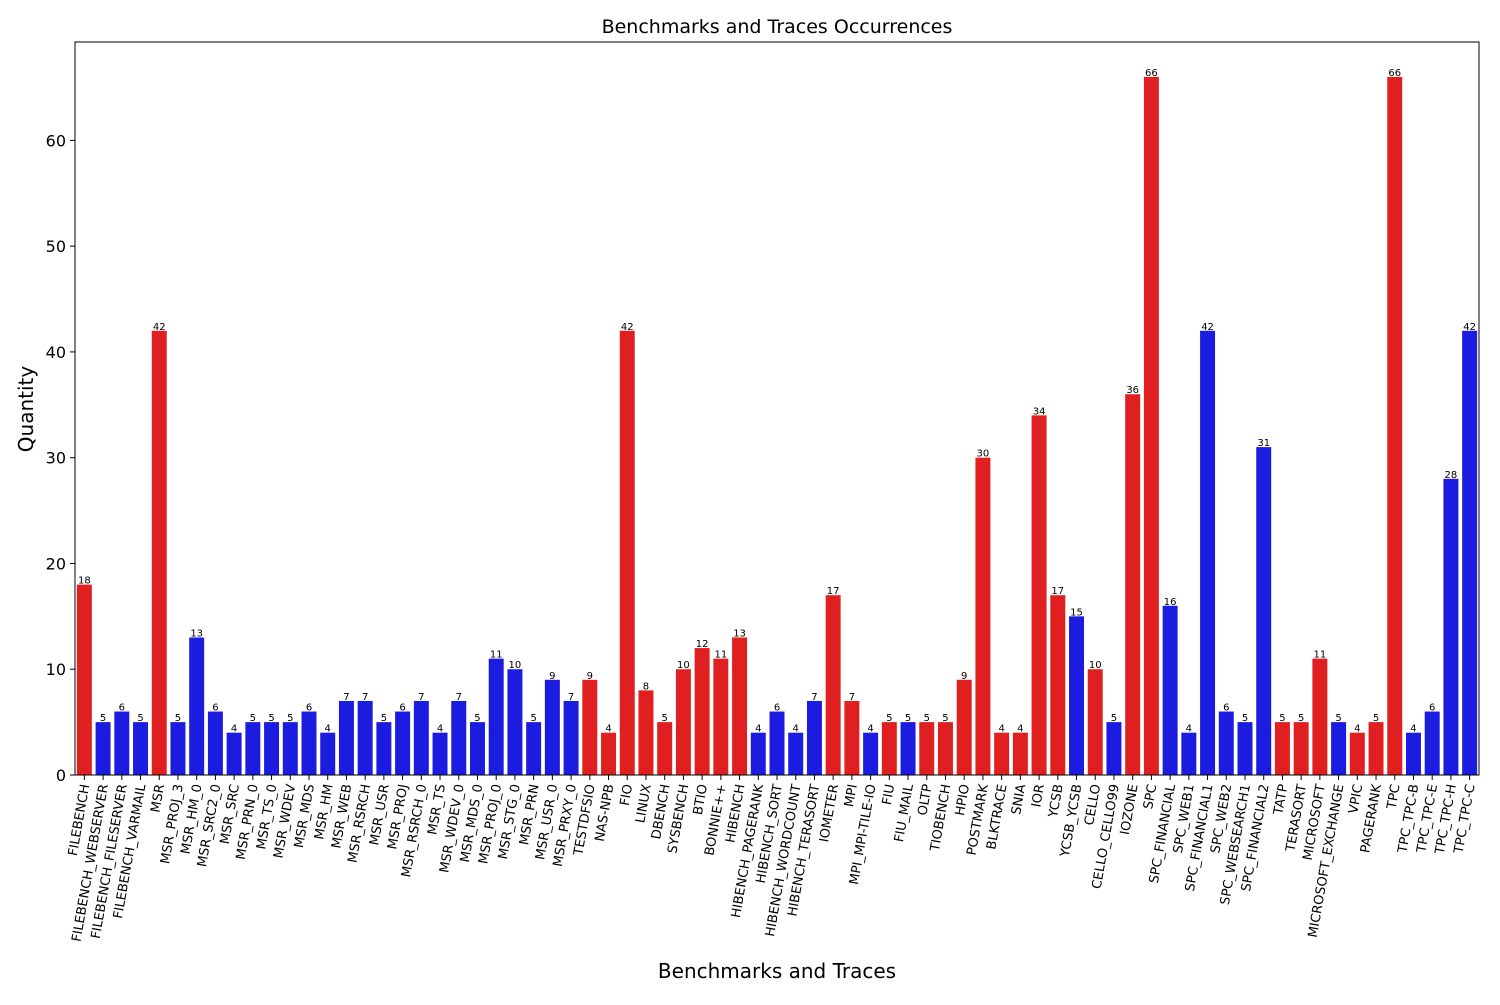 The image size is (1500, 1005). What do you see at coordinates (1019, 799) in the screenshot?
I see `x-tick-label: SNIA` at bounding box center [1019, 799].